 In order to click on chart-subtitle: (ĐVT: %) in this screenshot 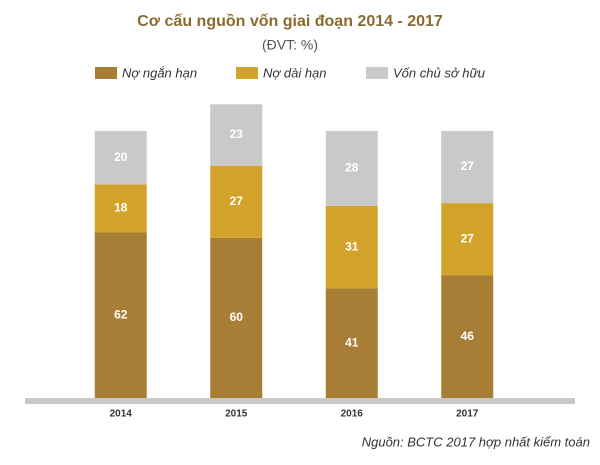, I will do `click(290, 45)`.